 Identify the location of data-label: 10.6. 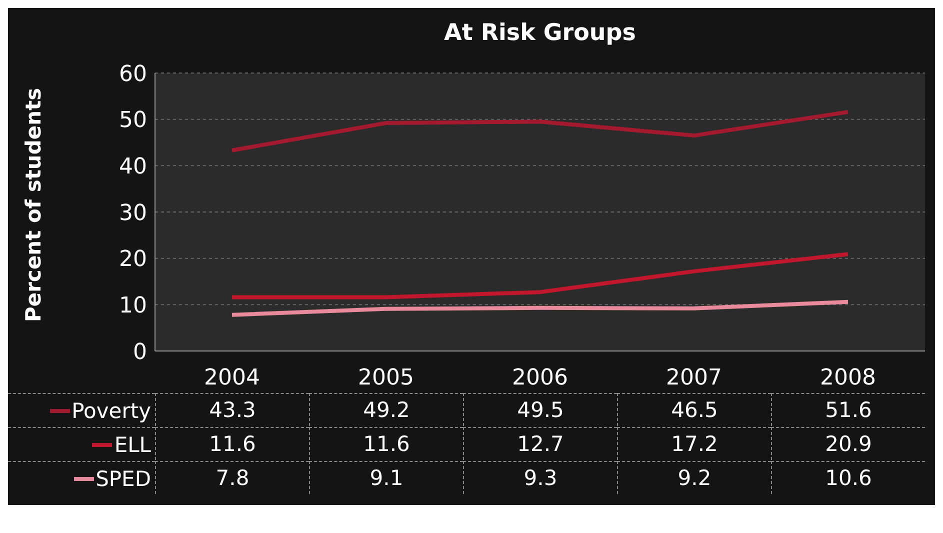
(848, 477).